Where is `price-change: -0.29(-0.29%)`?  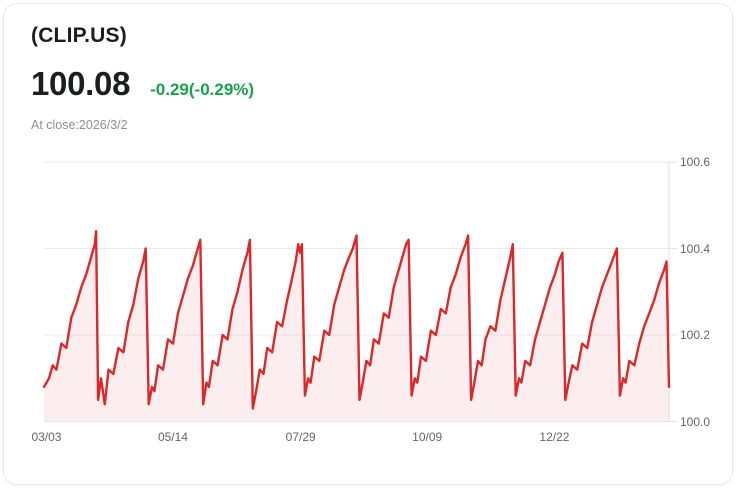
price-change: -0.29(-0.29%) is located at coordinates (202, 89).